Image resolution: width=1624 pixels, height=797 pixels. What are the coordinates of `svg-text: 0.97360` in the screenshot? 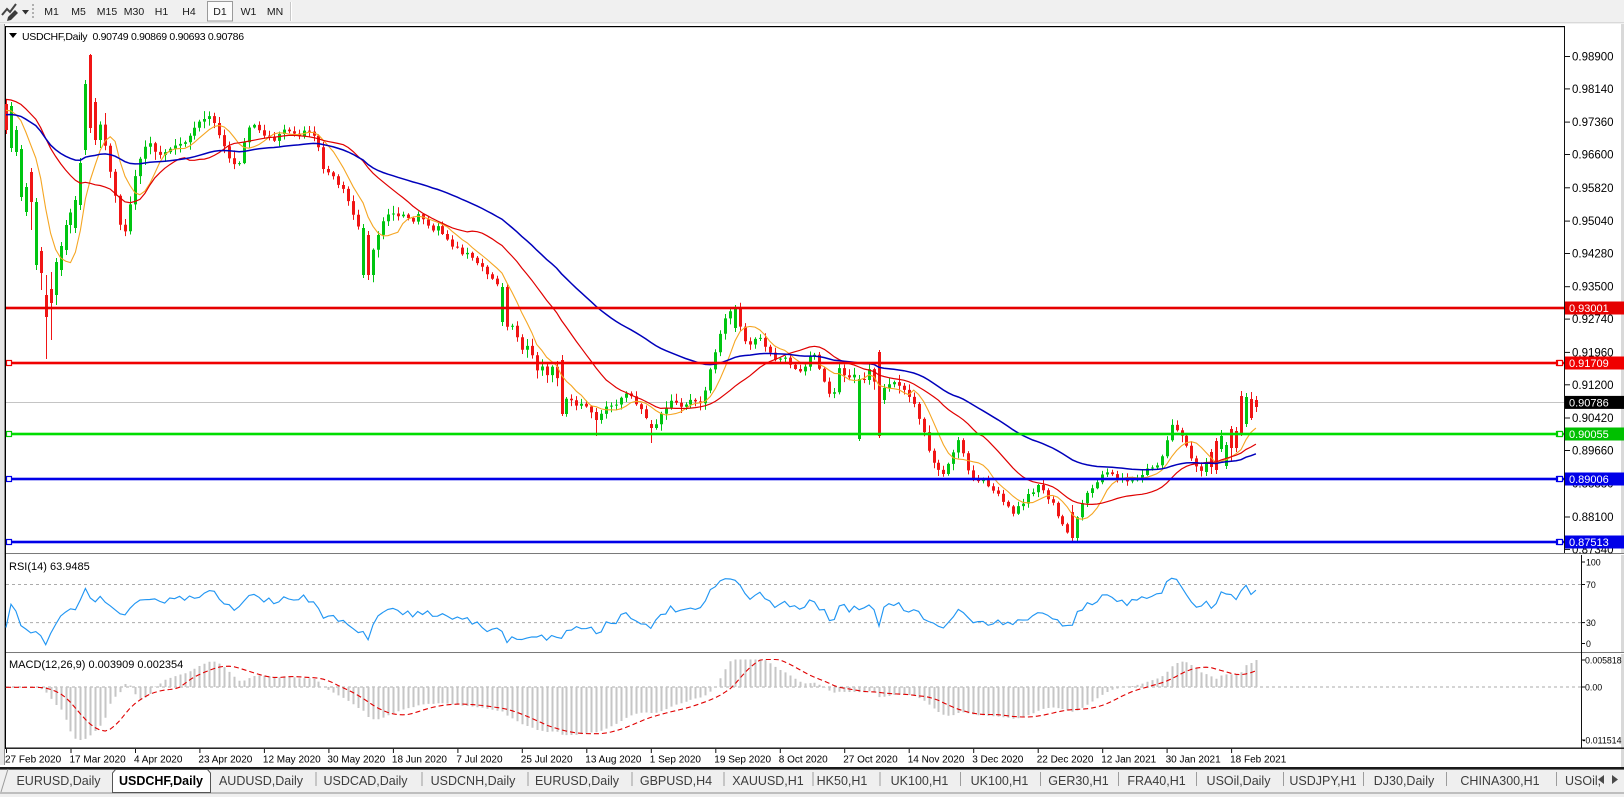 It's located at (1593, 123).